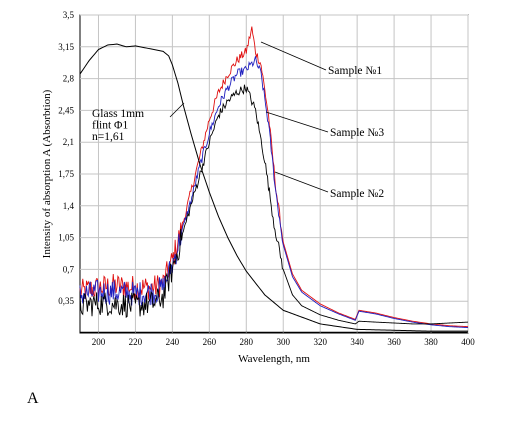 Image resolution: width=508 pixels, height=423 pixels. I want to click on x-tick-label: 400, so click(468, 342).